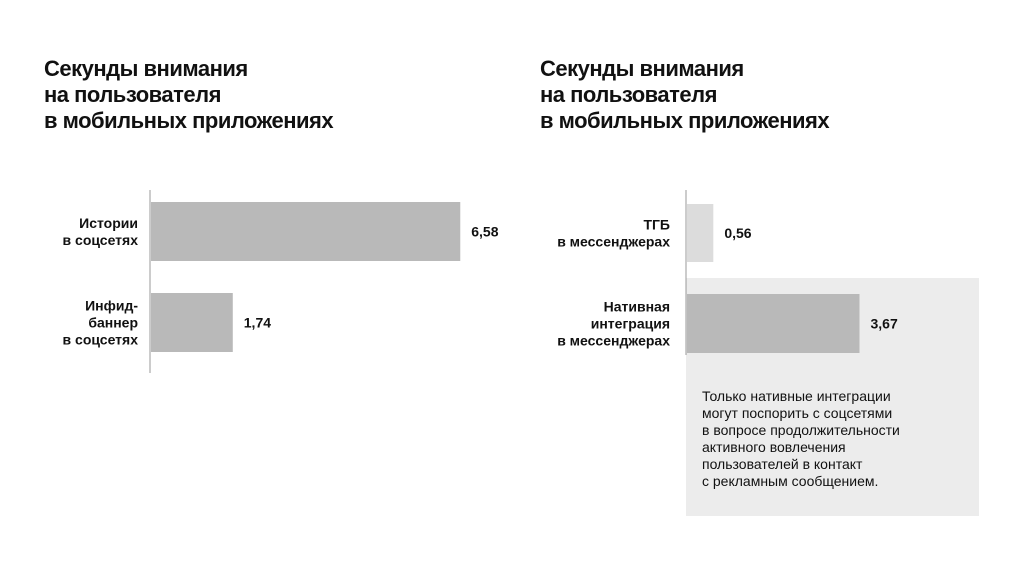 Image resolution: width=1024 pixels, height=576 pixels. I want to click on category-label: Истории, so click(108, 223).